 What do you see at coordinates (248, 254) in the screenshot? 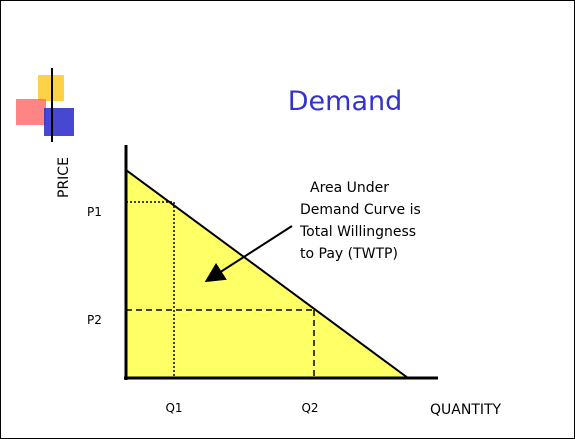
I see `annotation-arrow` at bounding box center [248, 254].